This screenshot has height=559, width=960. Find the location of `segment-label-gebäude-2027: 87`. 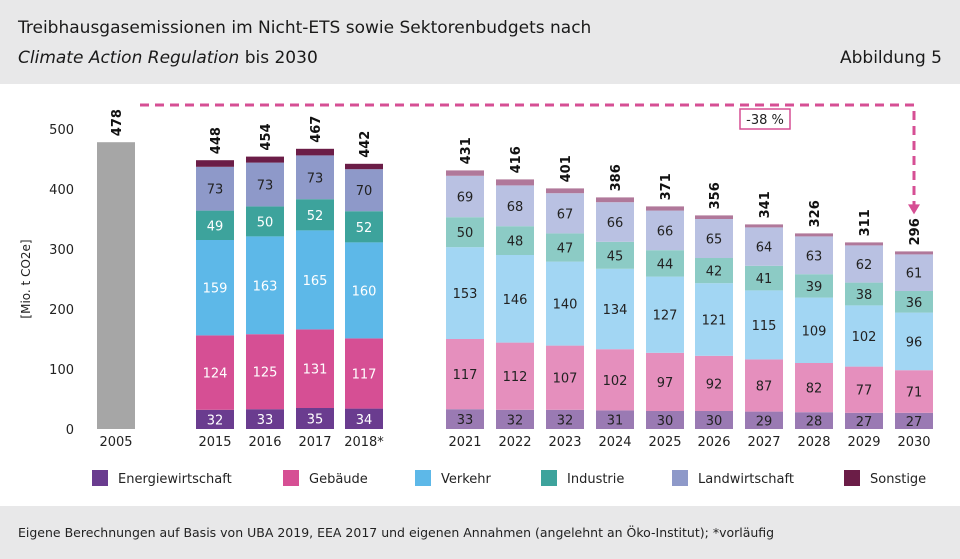

segment-label-gebäude-2027: 87 is located at coordinates (764, 387).